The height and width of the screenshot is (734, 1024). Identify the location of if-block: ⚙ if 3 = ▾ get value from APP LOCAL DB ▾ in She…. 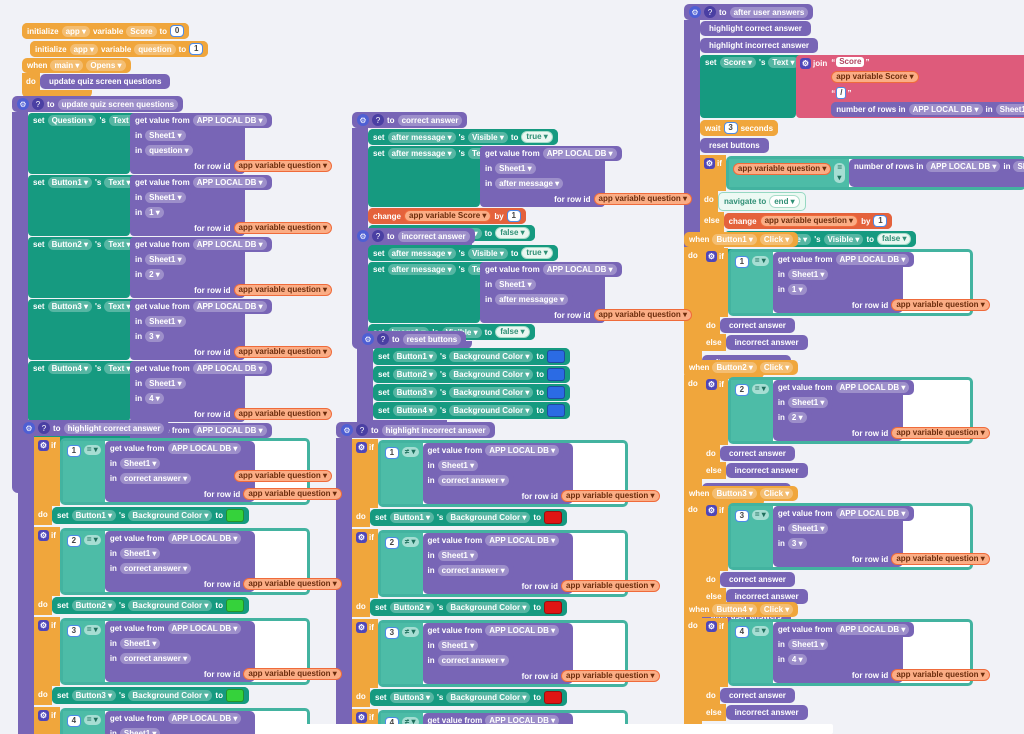
(188, 661).